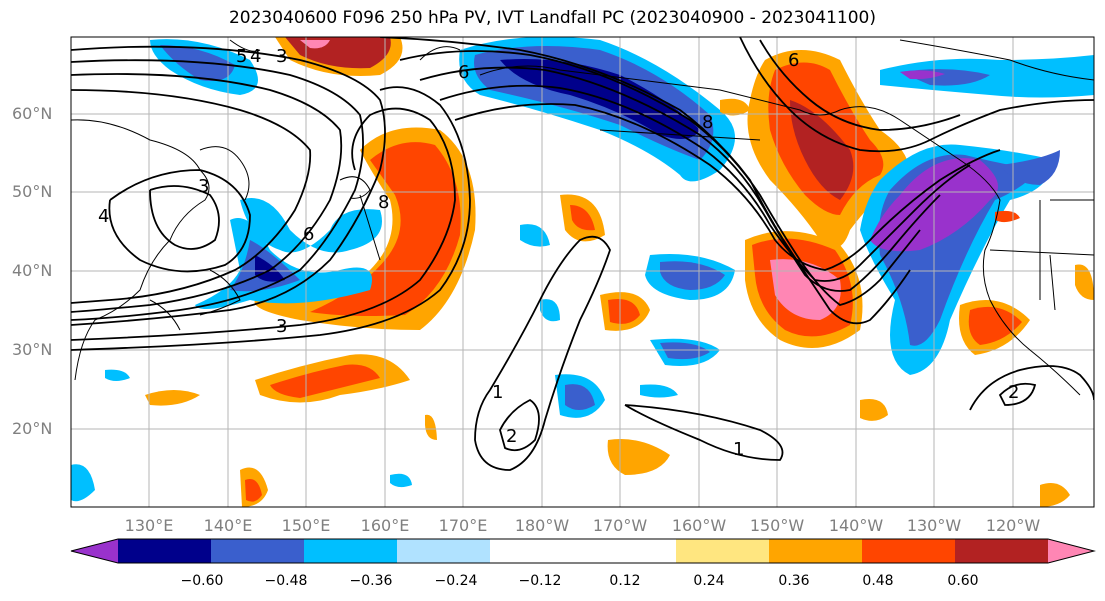 This screenshot has height=601, width=1105. What do you see at coordinates (202, 581) in the screenshot?
I see `colorbar-tick-label: −0.60` at bounding box center [202, 581].